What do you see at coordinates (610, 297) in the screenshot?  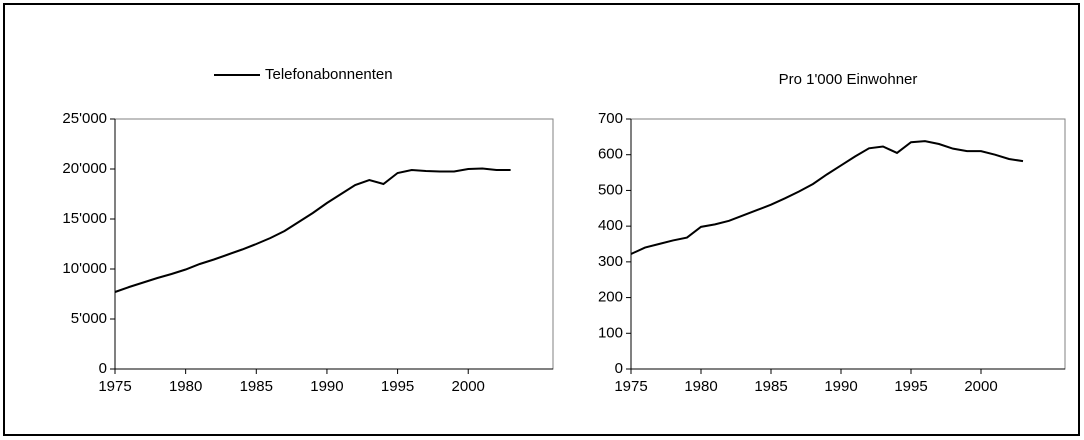 I see `y-tick-label: 200` at bounding box center [610, 297].